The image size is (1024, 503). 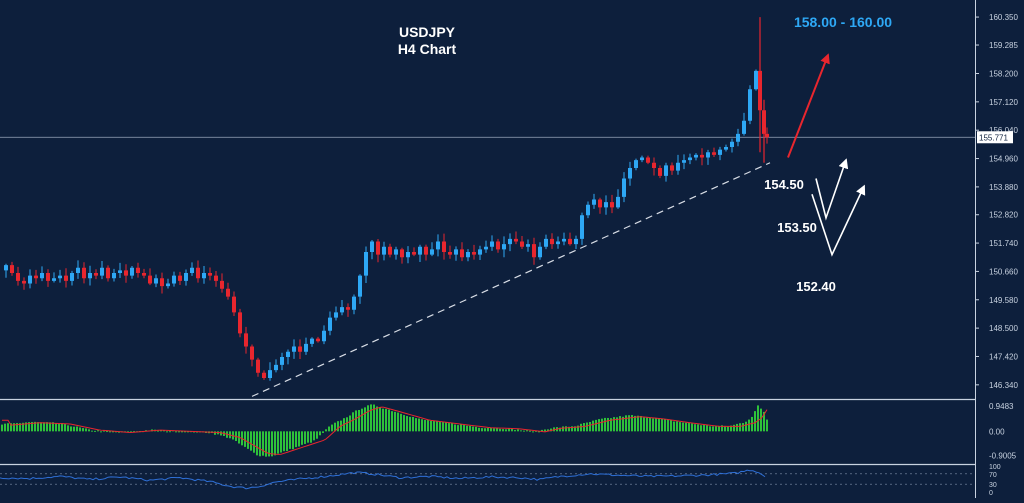 I want to click on oscillator-panel, so click(x=512, y=476).